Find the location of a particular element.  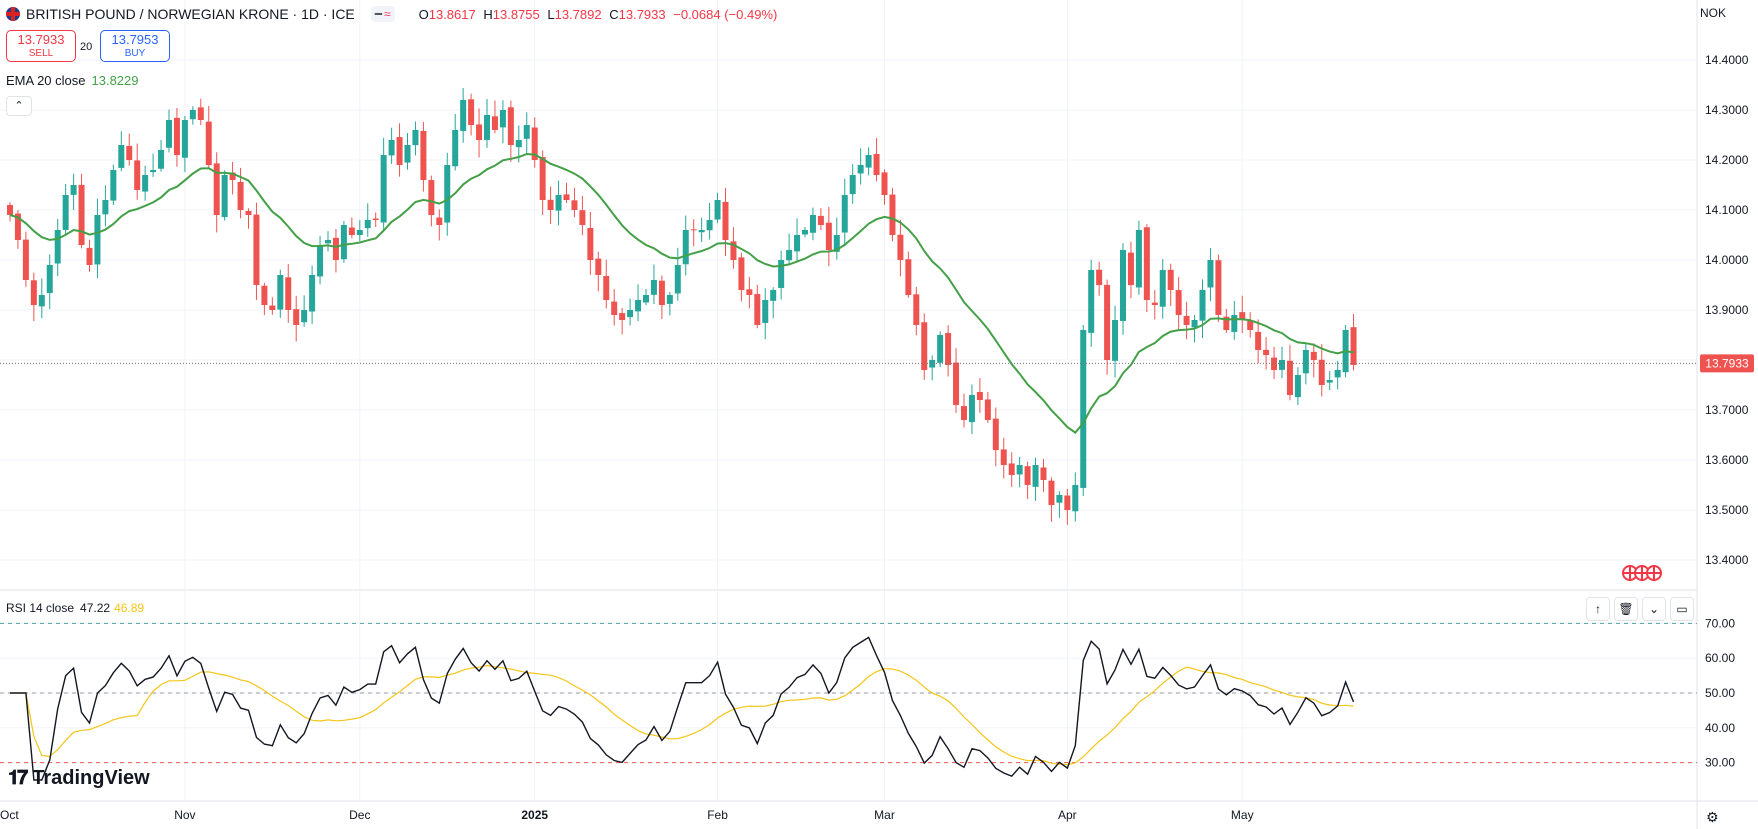

rsi-tick-label: 40.00 is located at coordinates (1720, 728).